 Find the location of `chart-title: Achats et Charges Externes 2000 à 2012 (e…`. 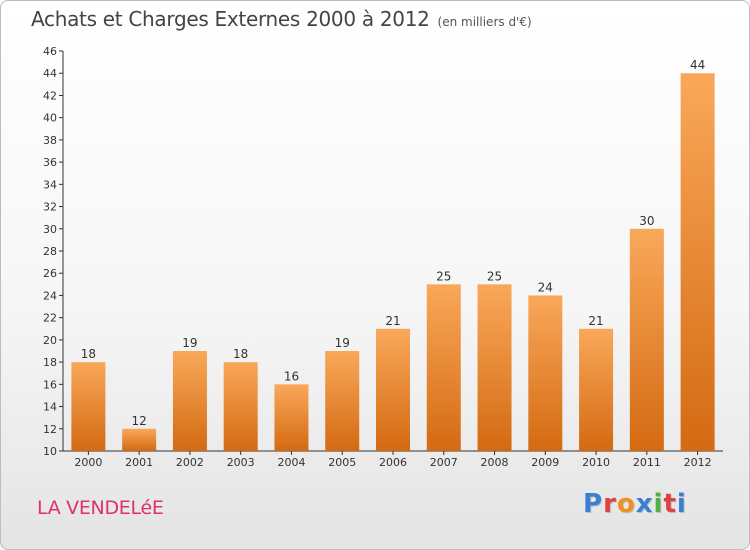

chart-title: Achats et Charges Externes 2000 à 2012 (e… is located at coordinates (281, 19).